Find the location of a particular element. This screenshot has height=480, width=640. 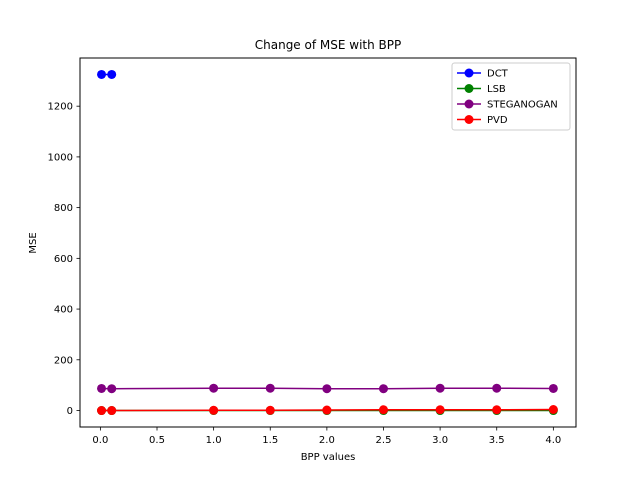

x-tick-label: 1.5 is located at coordinates (270, 440).